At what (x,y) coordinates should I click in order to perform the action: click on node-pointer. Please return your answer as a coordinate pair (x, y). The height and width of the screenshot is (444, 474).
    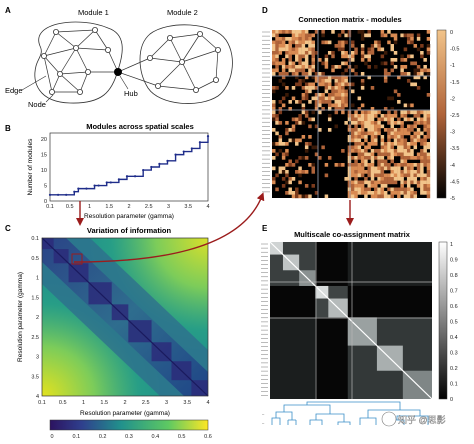
    Looking at the image, I should click on (49, 98).